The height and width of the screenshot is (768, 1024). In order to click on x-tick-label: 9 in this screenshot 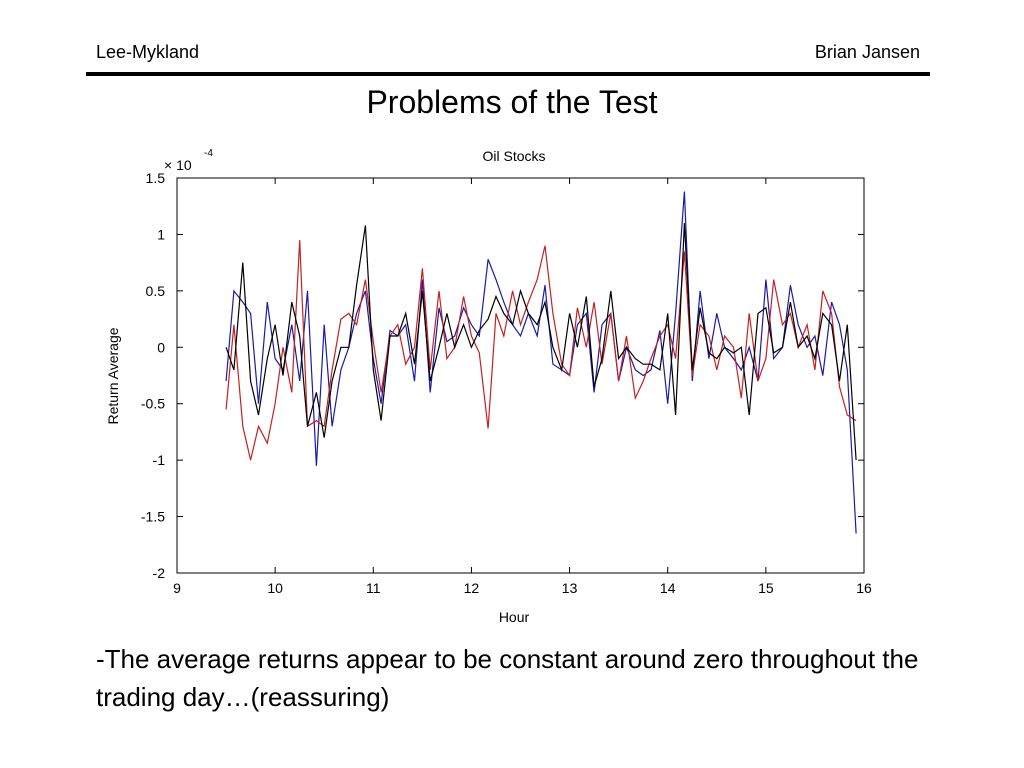, I will do `click(177, 588)`.